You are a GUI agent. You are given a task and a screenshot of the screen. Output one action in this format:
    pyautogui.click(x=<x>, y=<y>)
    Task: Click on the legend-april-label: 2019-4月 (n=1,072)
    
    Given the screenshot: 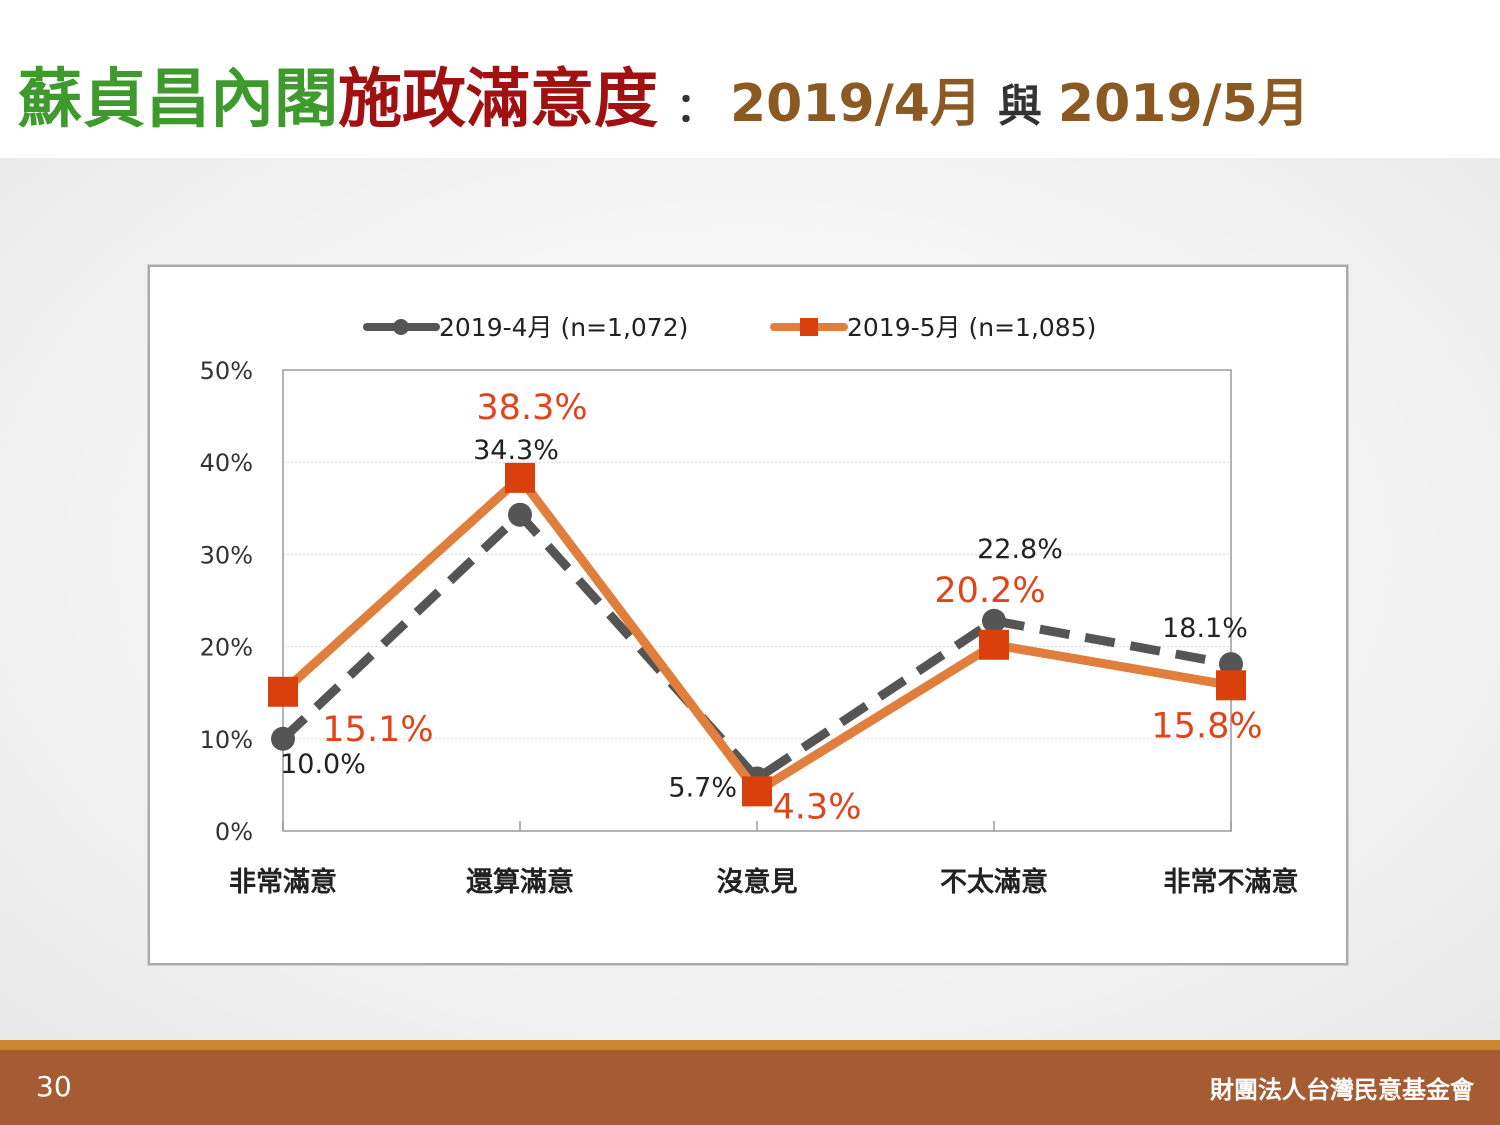 What is the action you would take?
    pyautogui.click(x=563, y=327)
    